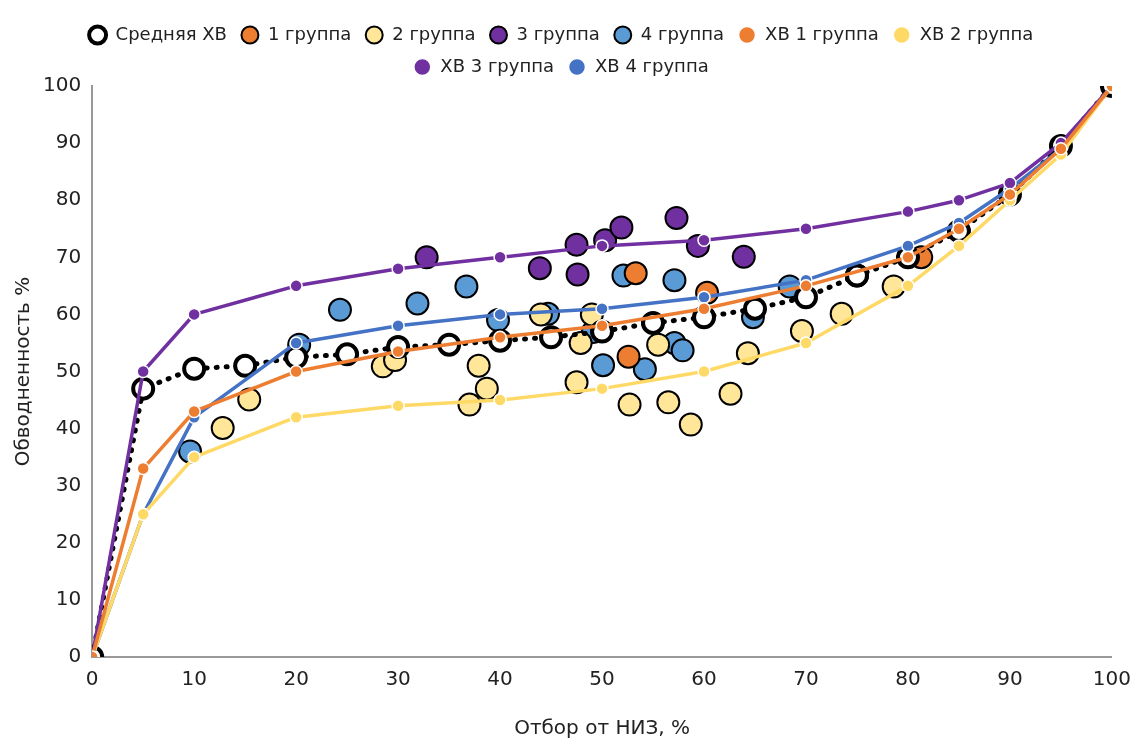  Describe the element at coordinates (75, 655) in the screenshot. I see `y-tick-label: 0` at that location.